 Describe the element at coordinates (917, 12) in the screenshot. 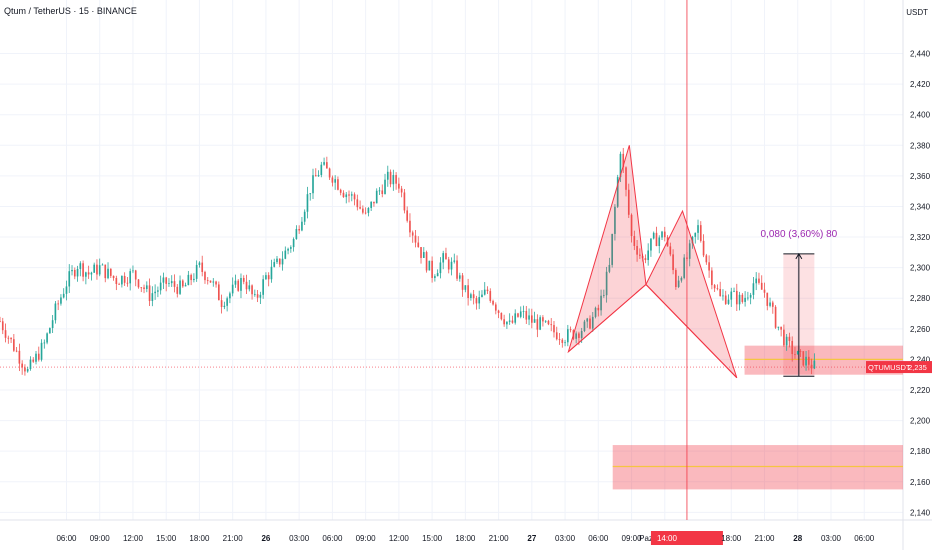

I see `currency-label: USDT` at that location.